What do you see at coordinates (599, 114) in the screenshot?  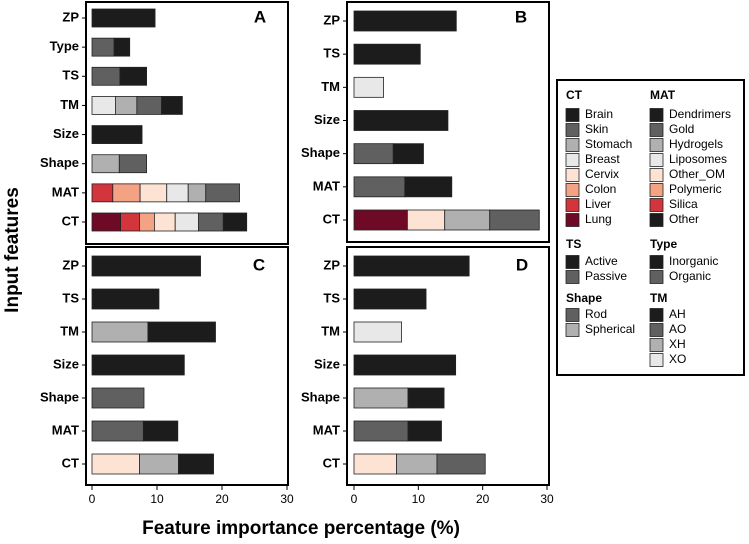 I see `legend-label-brain: Brain` at bounding box center [599, 114].